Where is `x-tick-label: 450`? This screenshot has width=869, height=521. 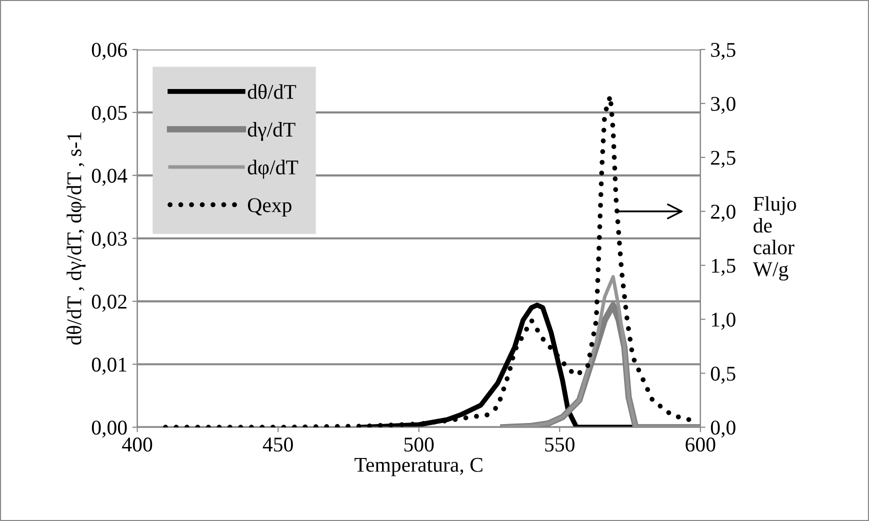
x-tick-label: 450 is located at coordinates (277, 445).